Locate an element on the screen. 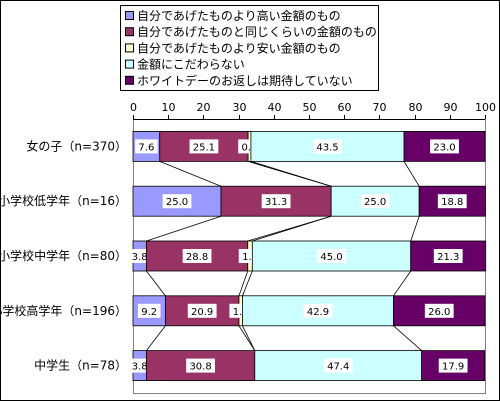 The height and width of the screenshot is (401, 500). legend-box is located at coordinates (249, 48).